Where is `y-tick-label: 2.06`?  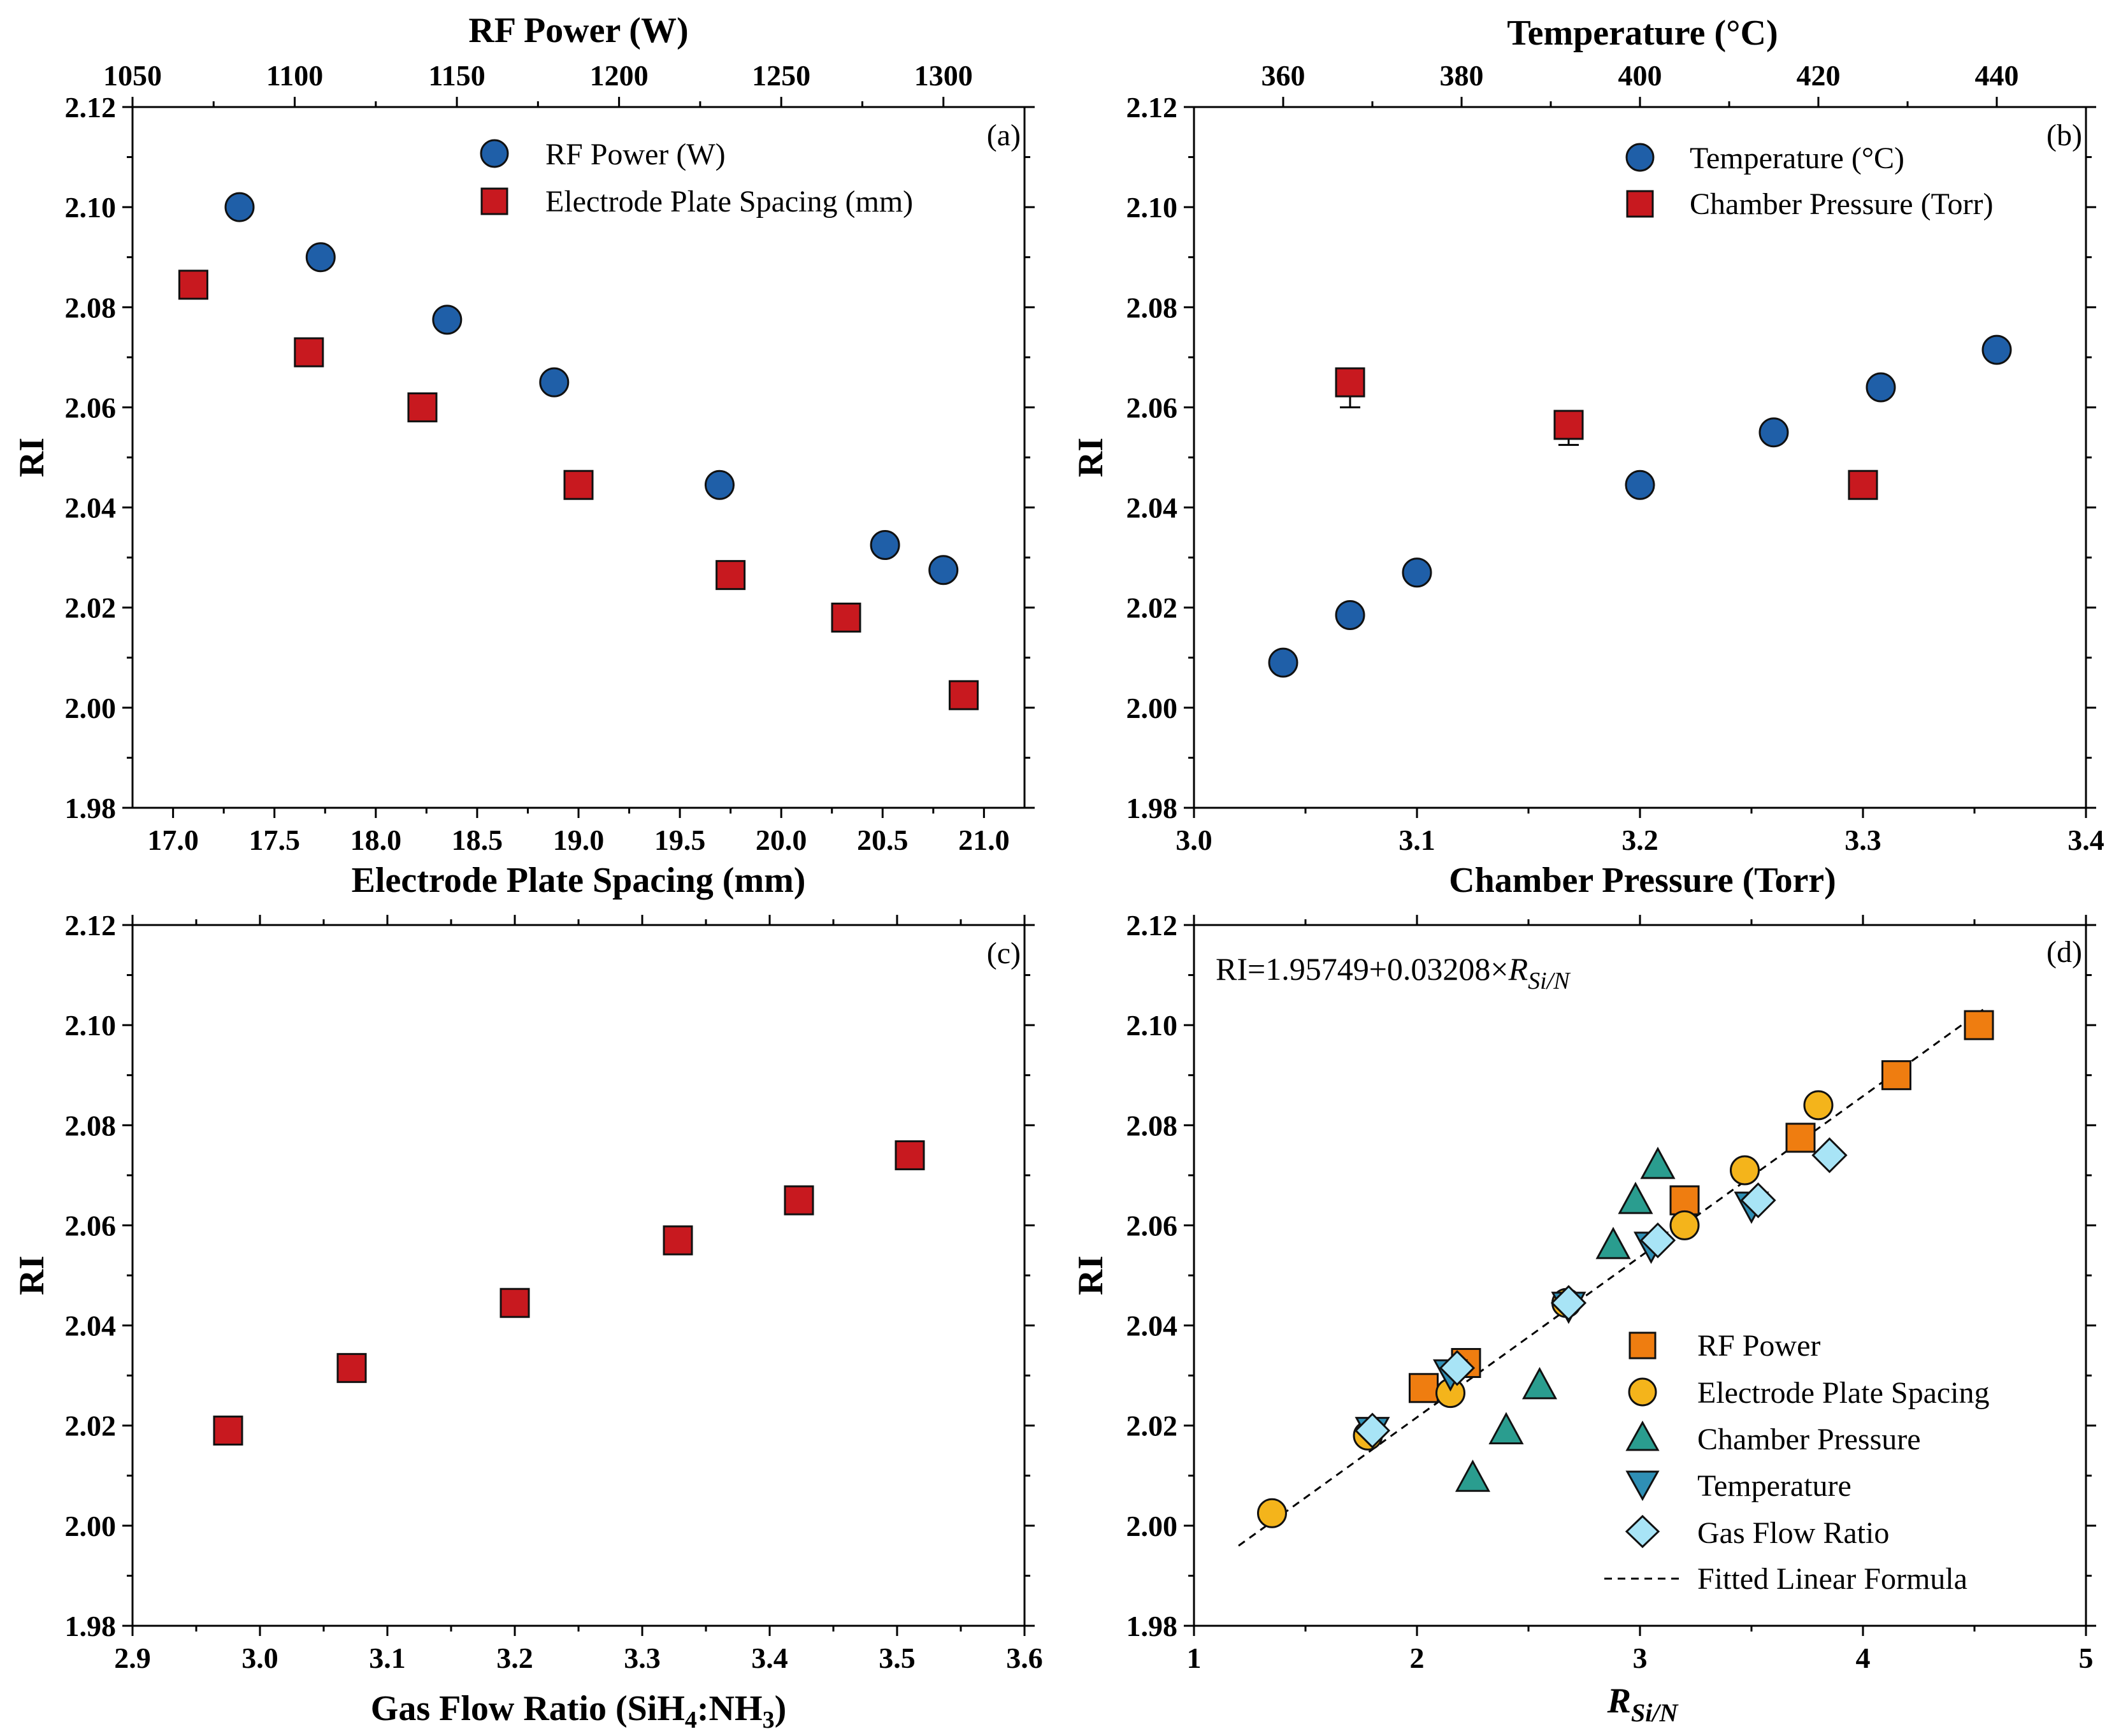
y-tick-label: 2.06 is located at coordinates (91, 1225).